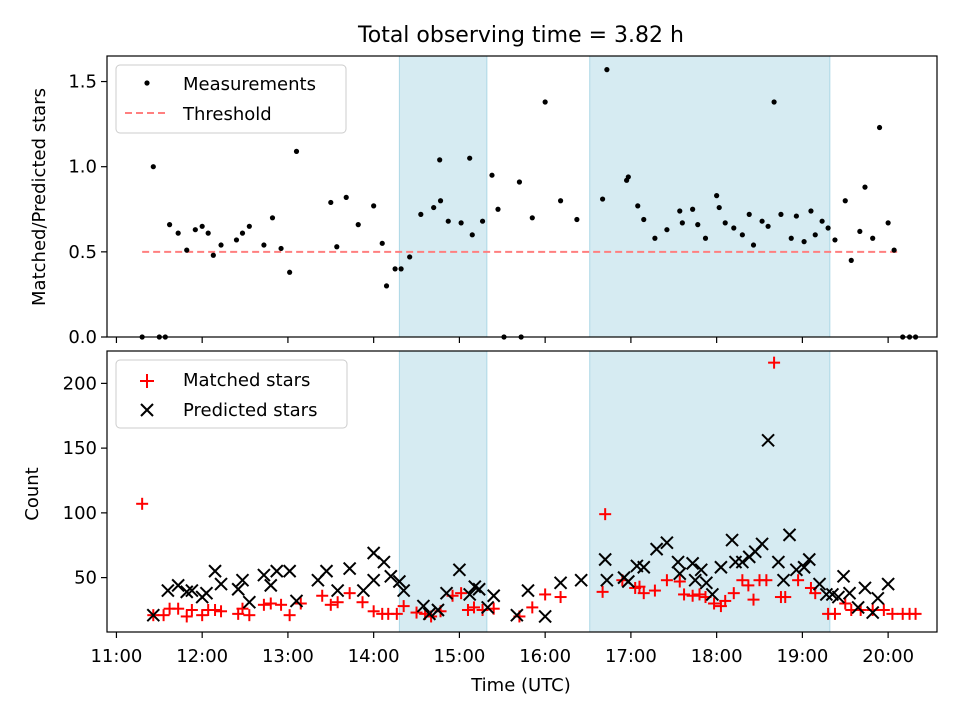 This screenshot has width=960, height=720. Describe the element at coordinates (87, 210) in the screenshot. I see `top-y-ticks: 0.0 0.5 1.0 1.5` at that location.